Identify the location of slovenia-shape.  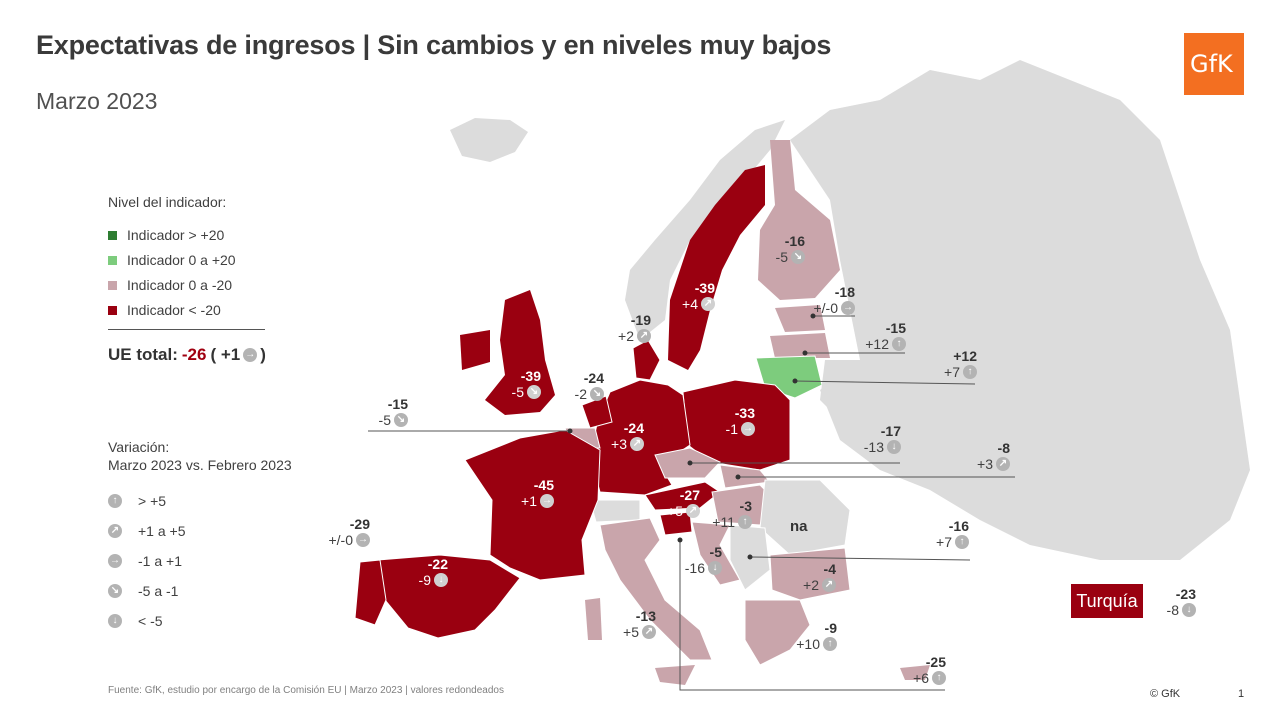
(676, 523).